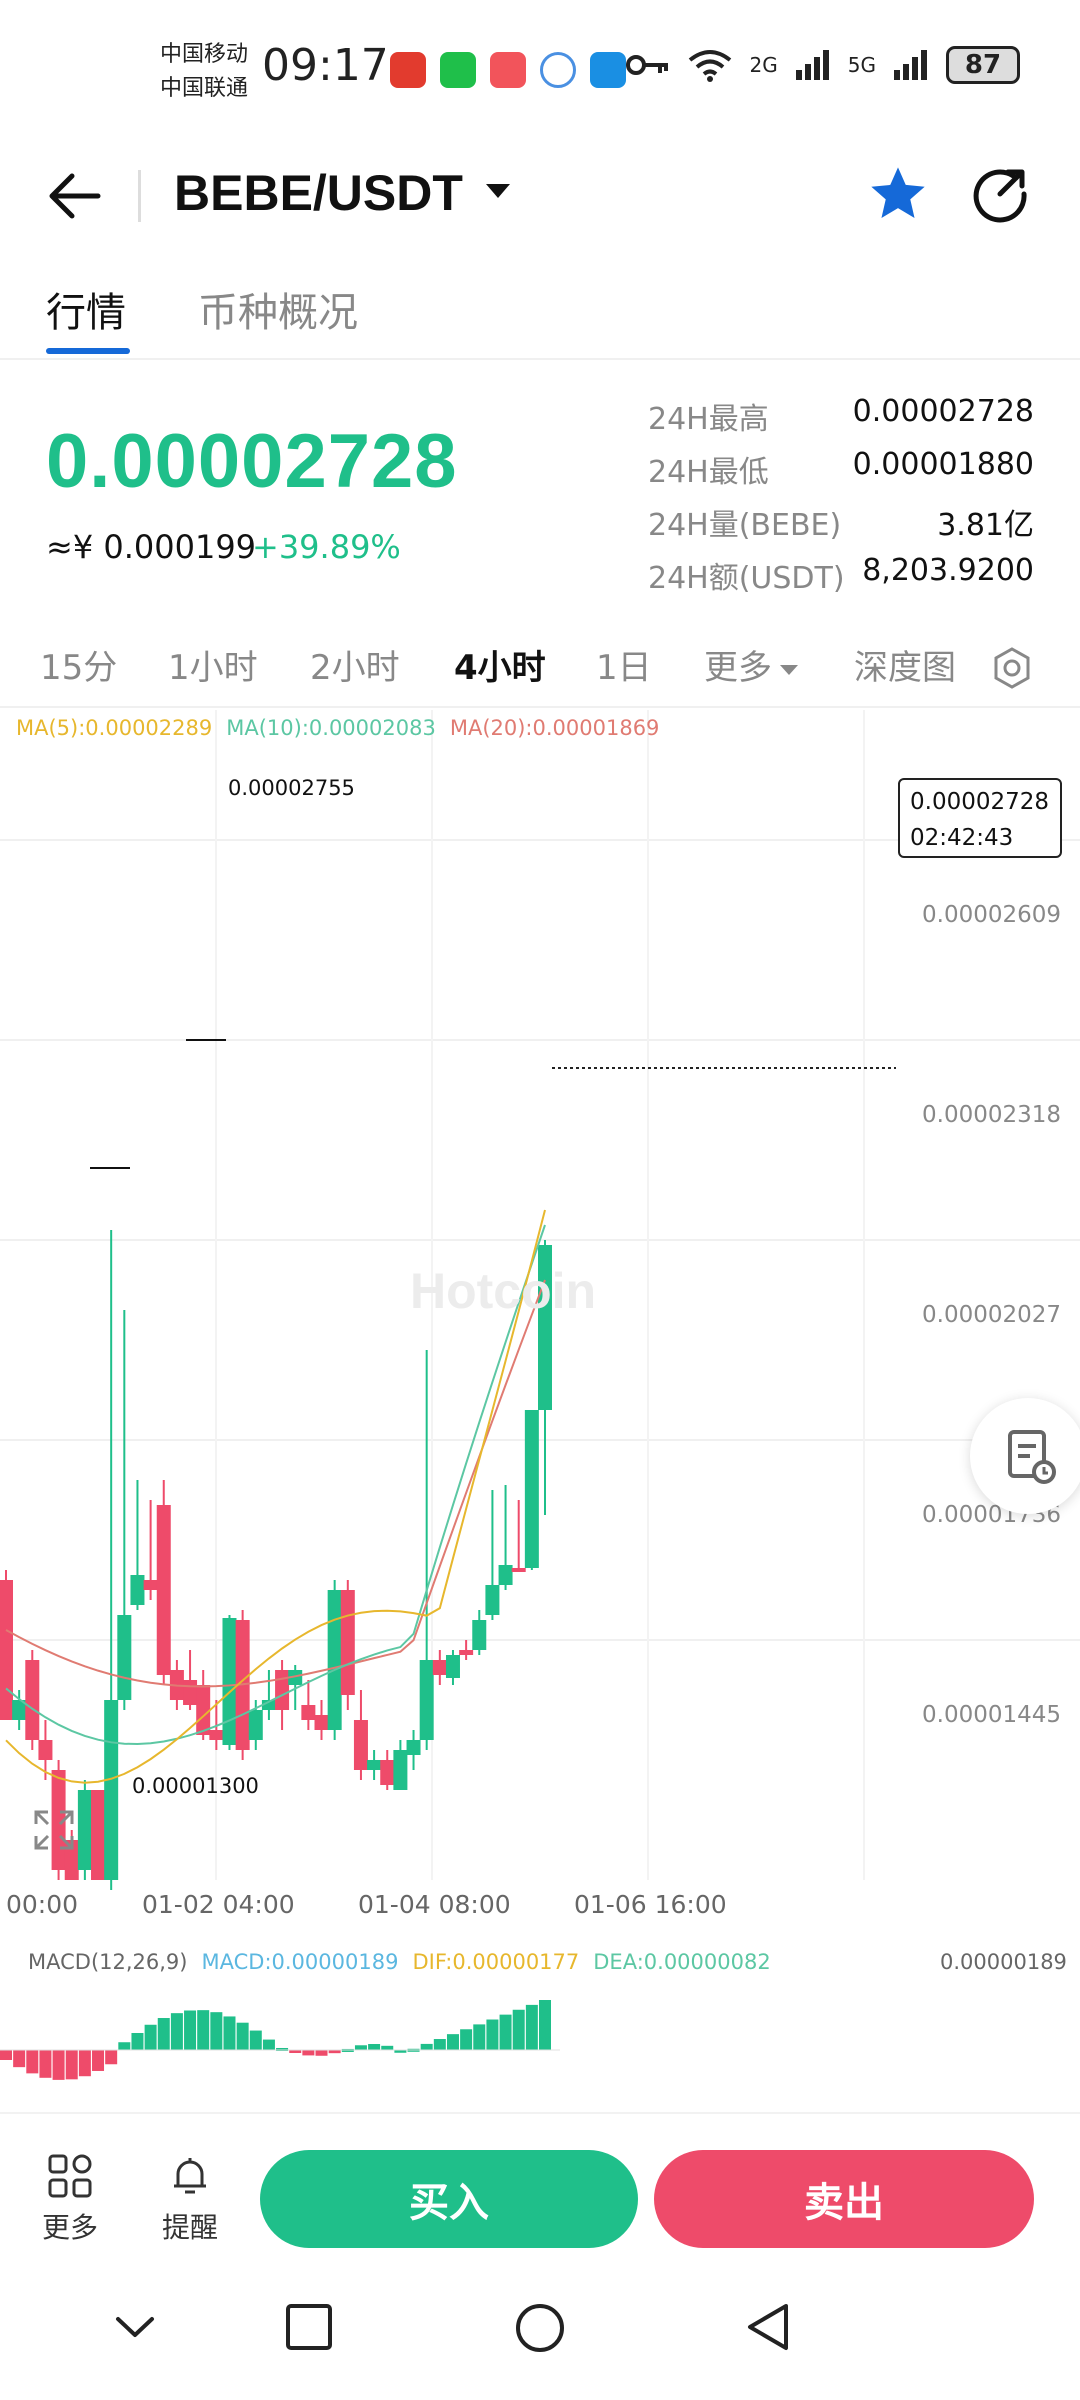  I want to click on buy-button: 买入, so click(449, 2199).